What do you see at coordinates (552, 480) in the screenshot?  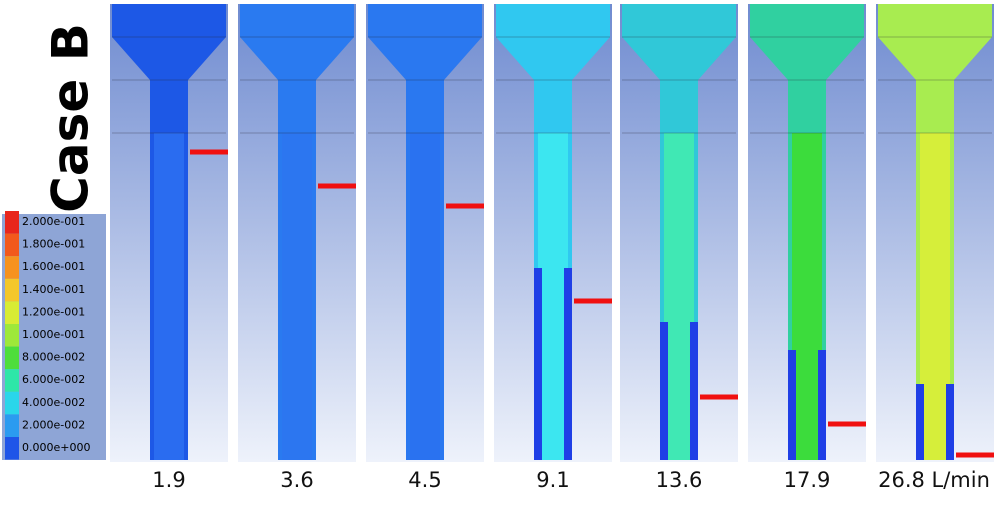 I see `panel-label: 9.1` at bounding box center [552, 480].